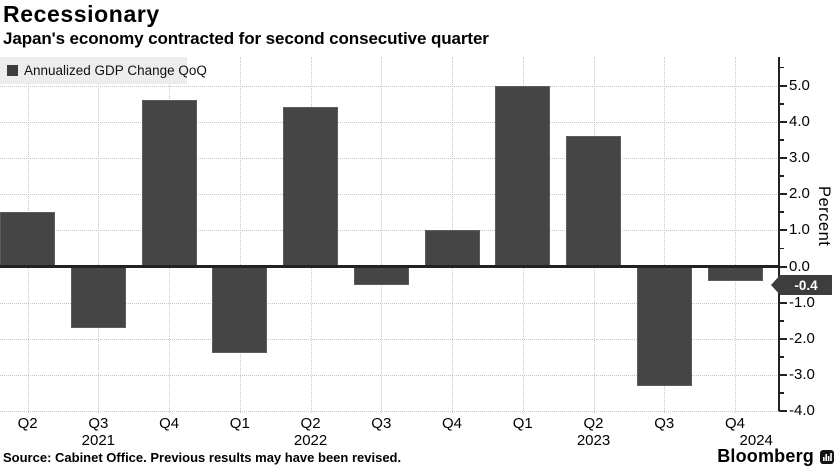  Describe the element at coordinates (115, 70) in the screenshot. I see `legend-label: Annualized GDP Change QoQ` at that location.